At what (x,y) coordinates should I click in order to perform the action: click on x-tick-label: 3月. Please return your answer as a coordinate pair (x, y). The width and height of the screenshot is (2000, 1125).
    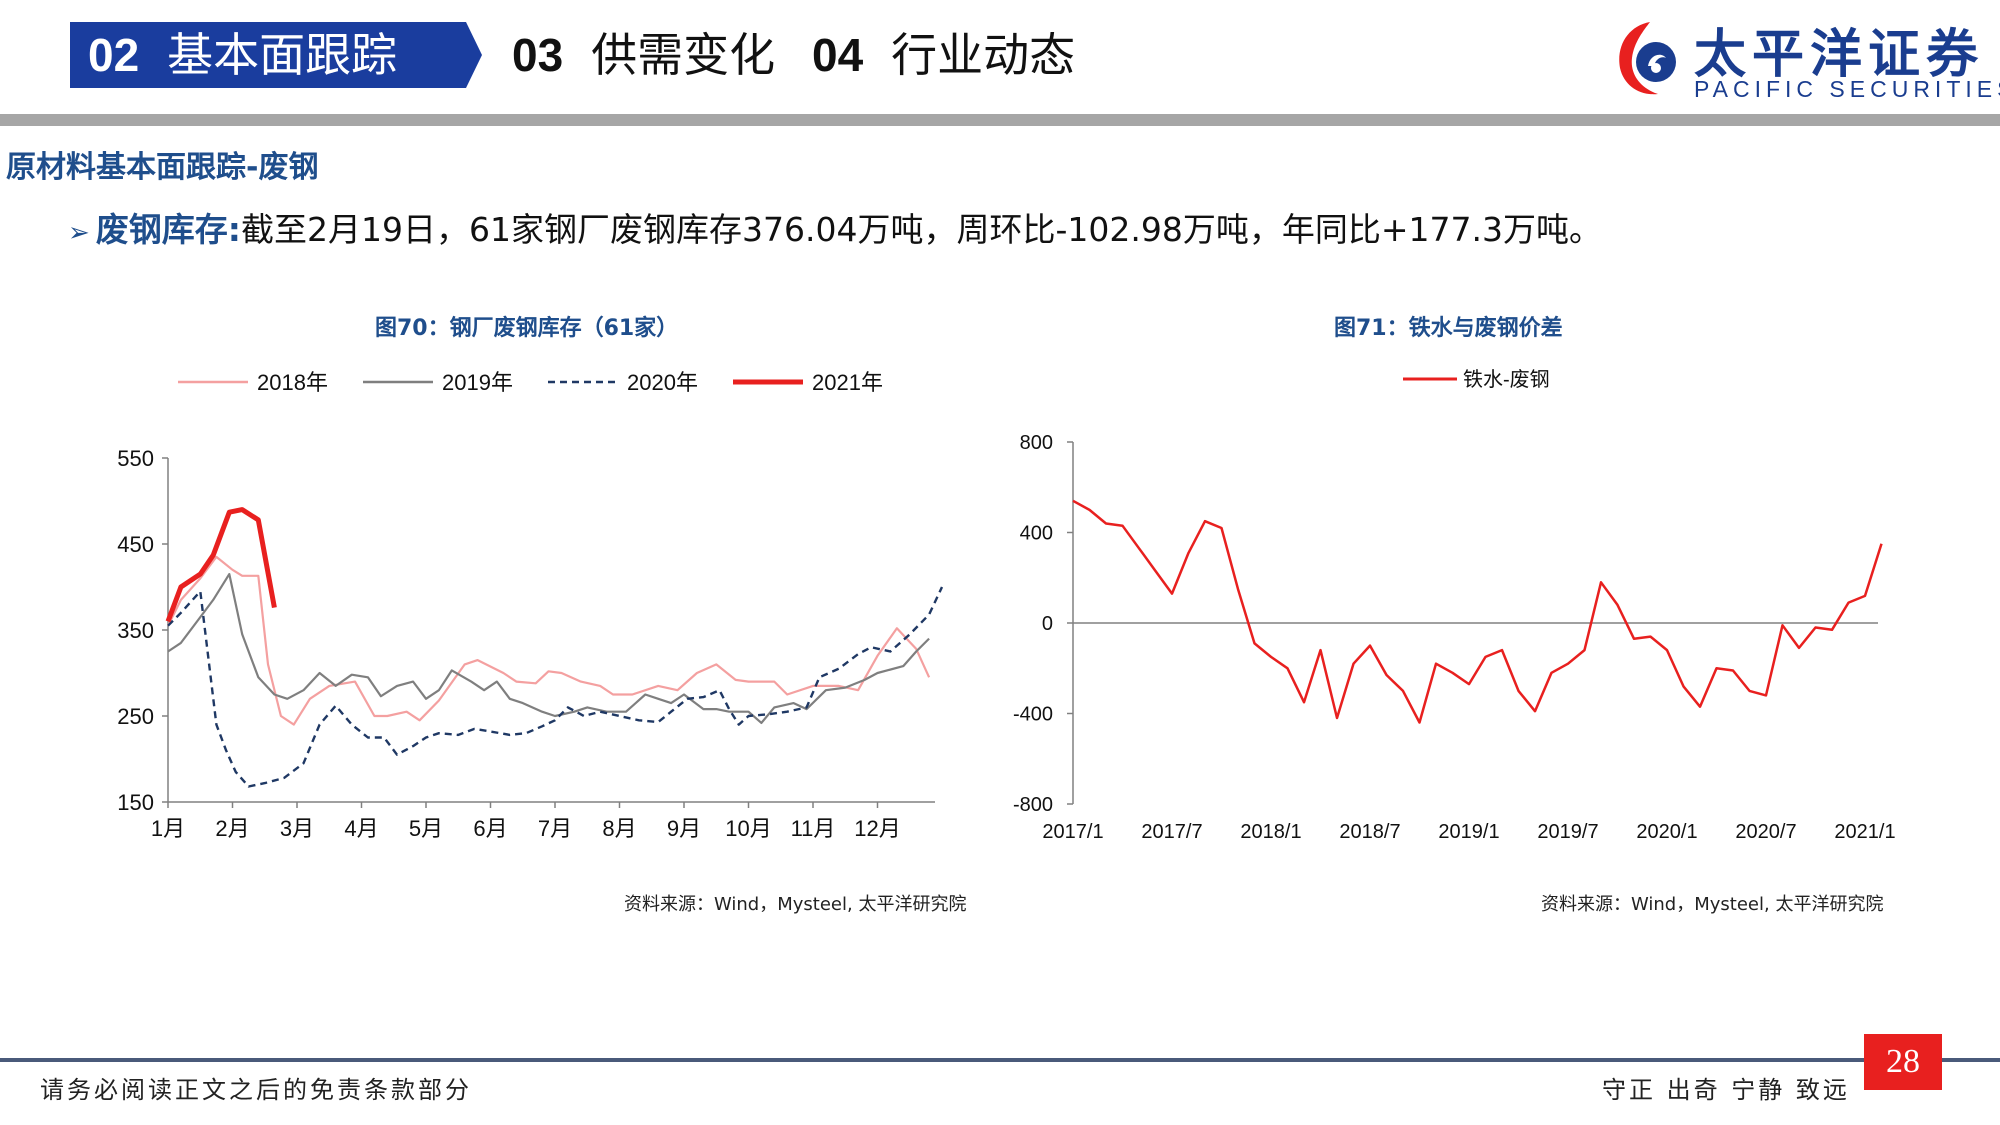
    Looking at the image, I should click on (297, 828).